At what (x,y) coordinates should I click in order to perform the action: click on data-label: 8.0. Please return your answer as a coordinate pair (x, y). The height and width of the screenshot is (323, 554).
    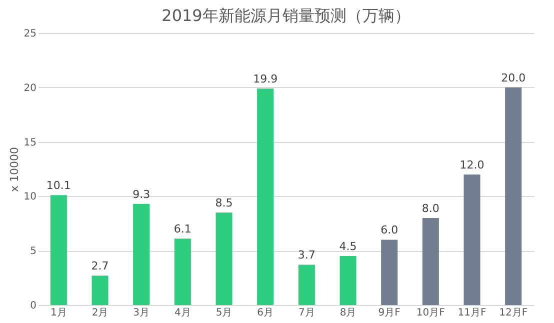
    Looking at the image, I should click on (431, 208).